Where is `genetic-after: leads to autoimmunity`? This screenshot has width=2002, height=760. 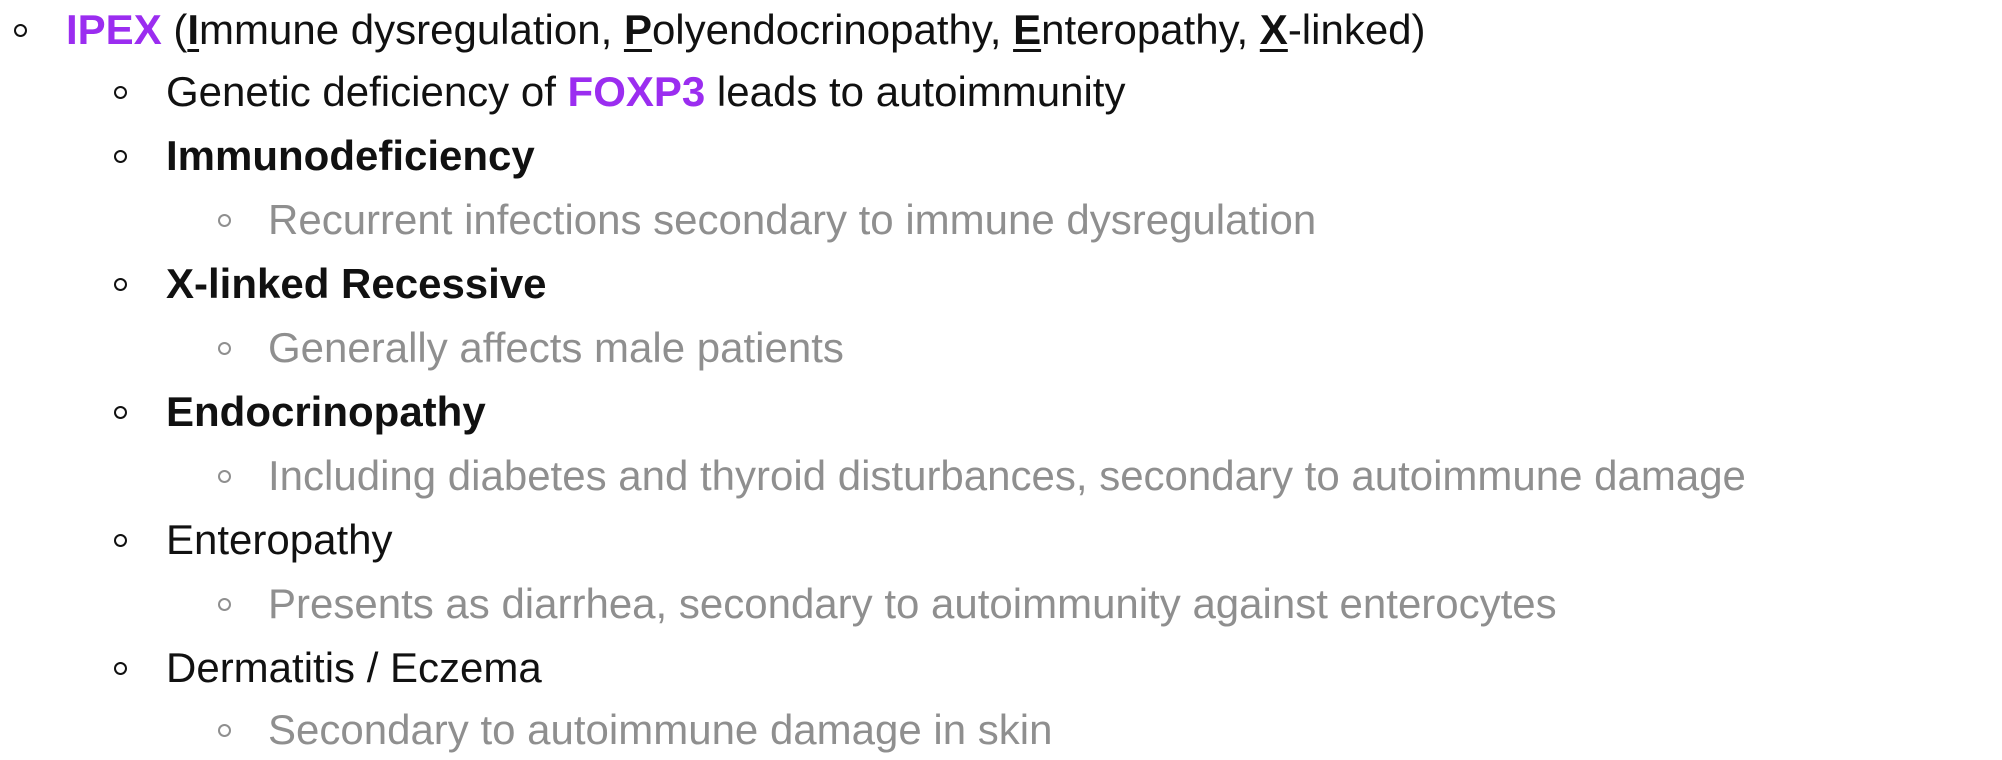 genetic-after: leads to autoimmunity is located at coordinates (915, 91).